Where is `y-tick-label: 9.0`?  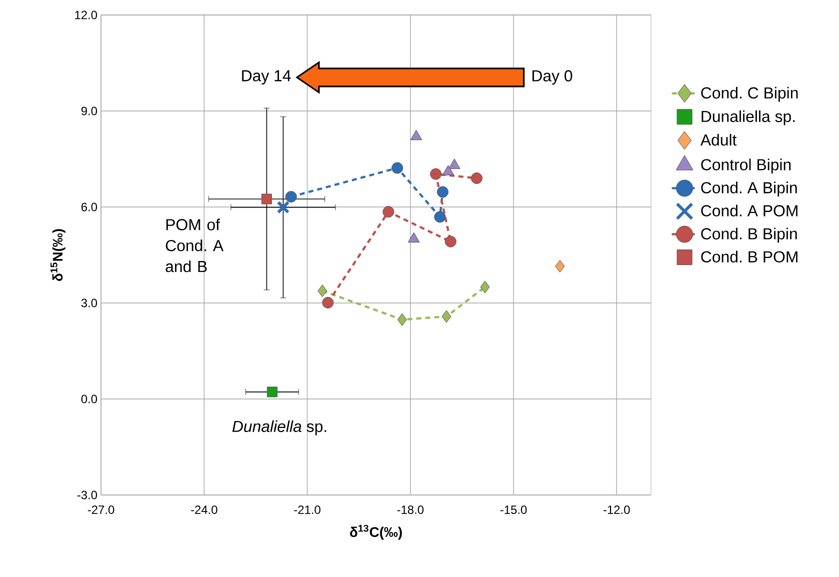 y-tick-label: 9.0 is located at coordinates (89, 111).